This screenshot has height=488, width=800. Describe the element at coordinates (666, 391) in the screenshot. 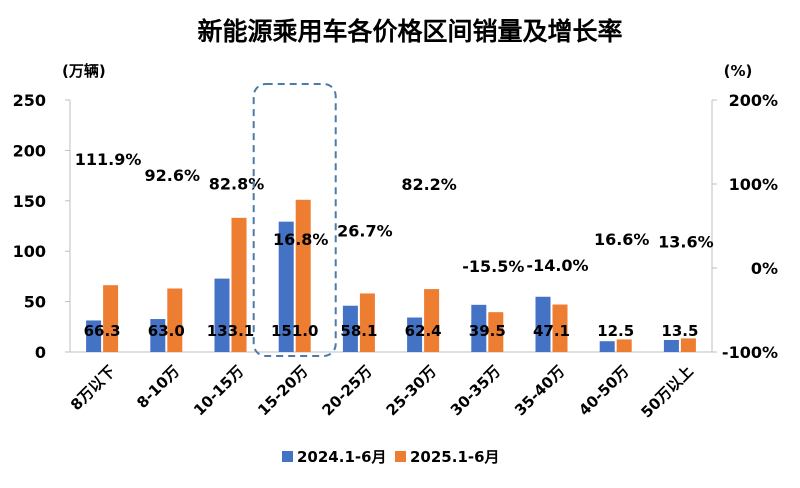

I see `category-label: 50万以上` at that location.